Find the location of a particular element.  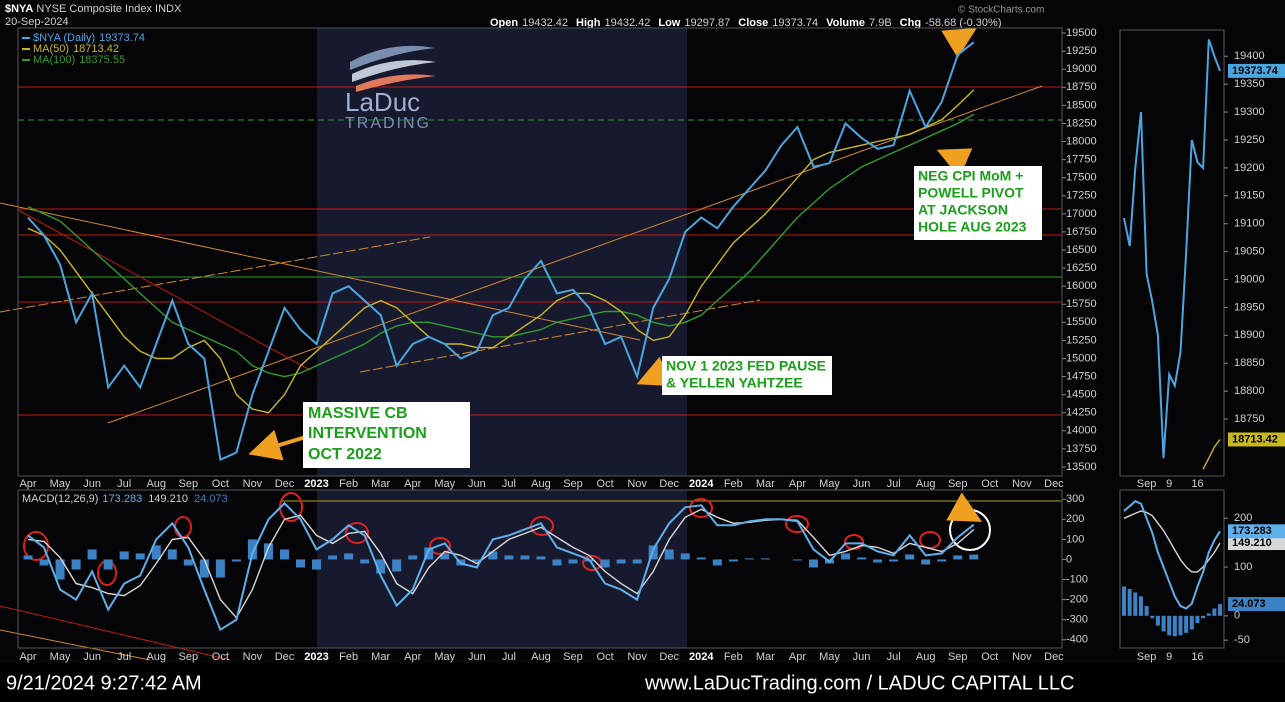

logo-wave is located at coordinates (392, 57).